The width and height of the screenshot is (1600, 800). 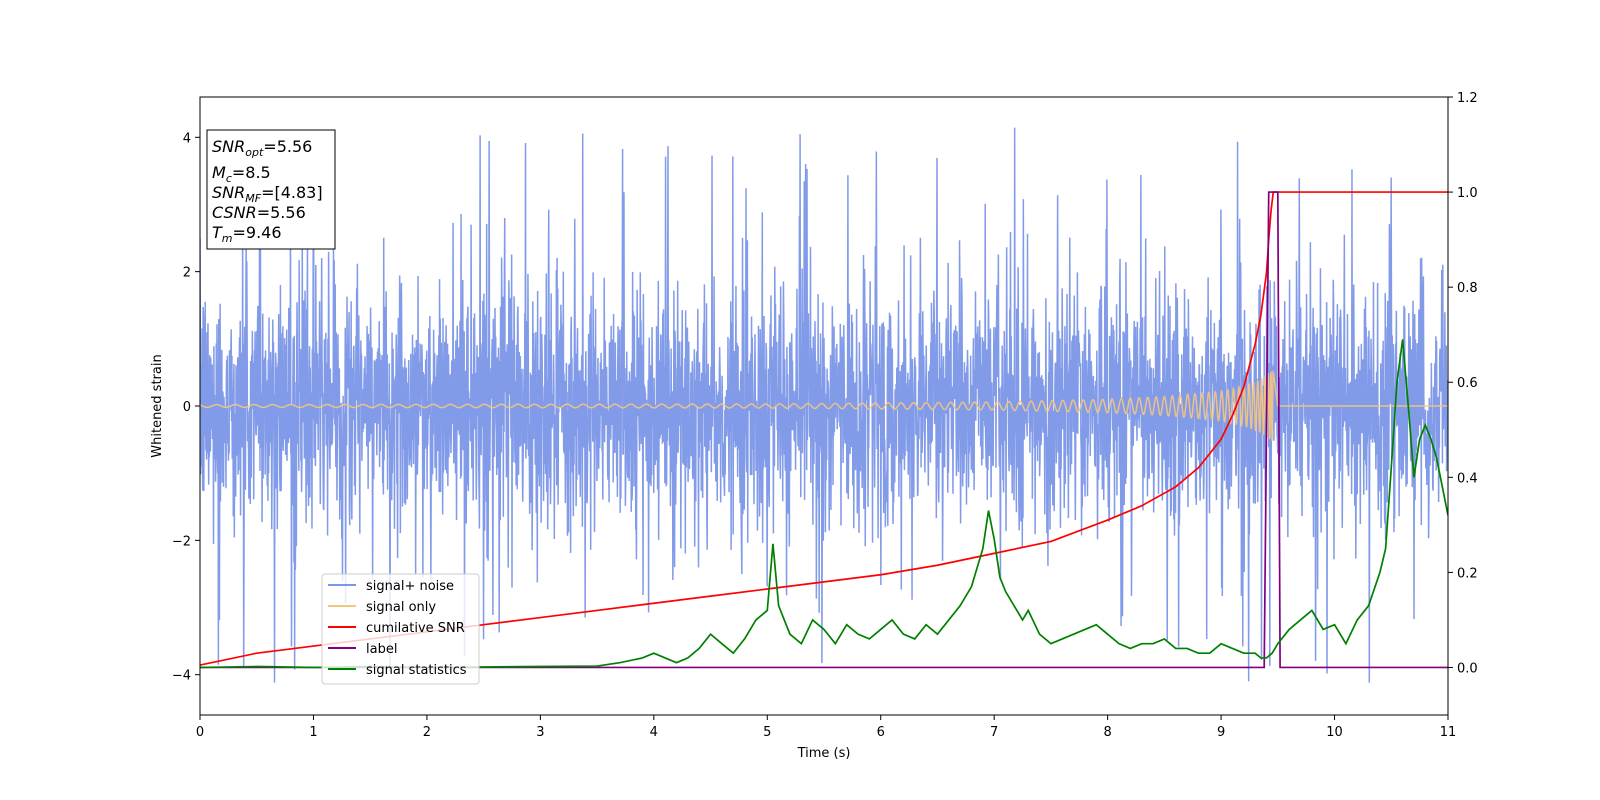 What do you see at coordinates (415, 628) in the screenshot?
I see `legend-label-cumulative-snr: cumilative SNR` at bounding box center [415, 628].